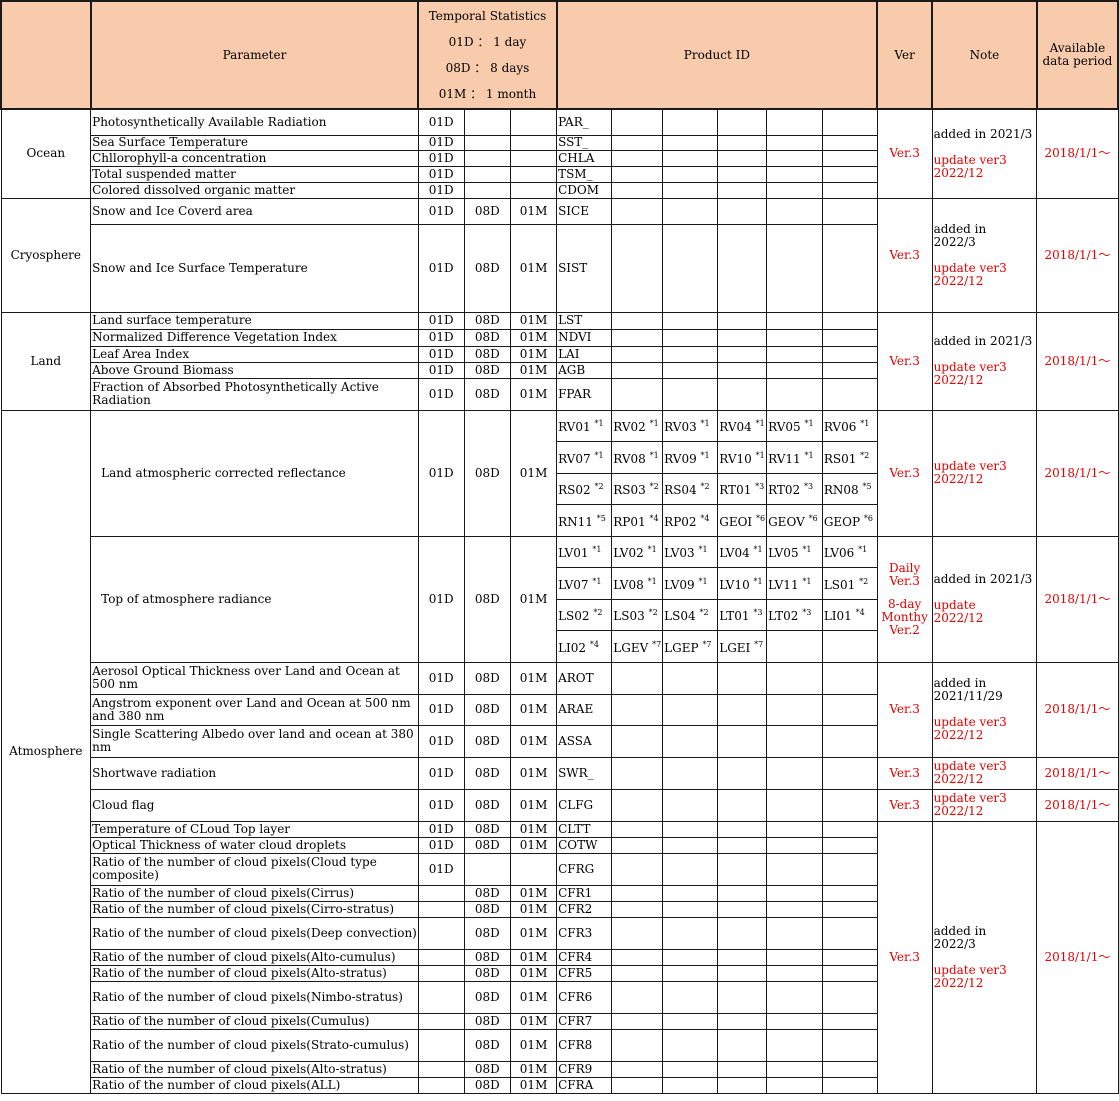 Image resolution: width=1119 pixels, height=1101 pixels. I want to click on note-cell: added in 2021/3 update ver3 2022/12, so click(984, 153).